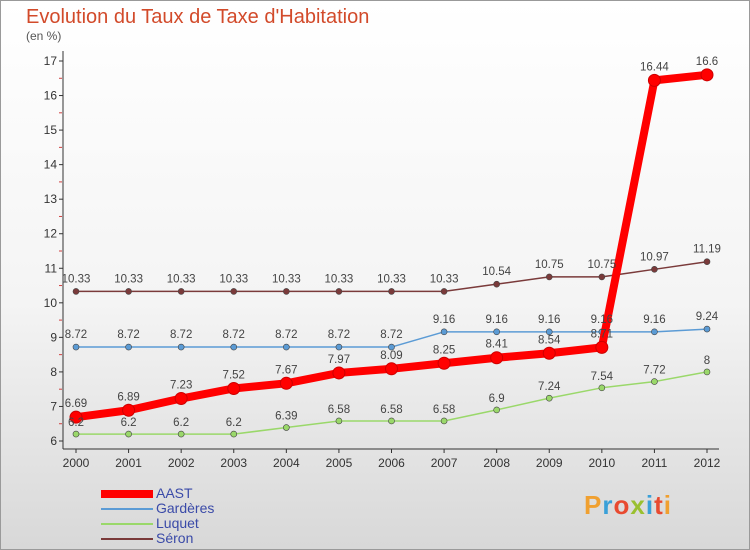  Describe the element at coordinates (622, 505) in the screenshot. I see `logo-letter: o` at that location.